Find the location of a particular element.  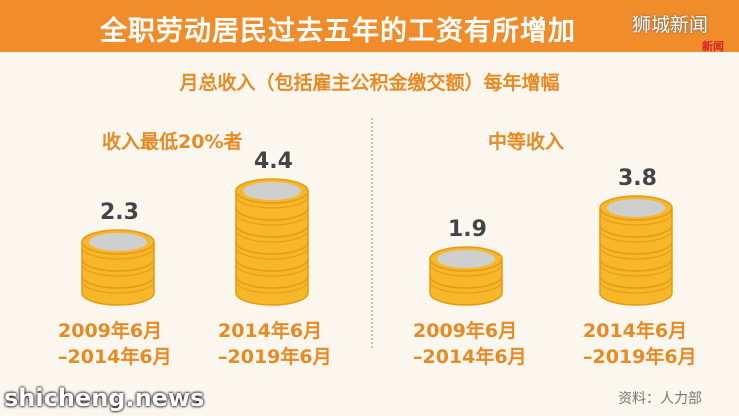

group-title-lowest: 收入最低20%者 is located at coordinates (172, 142).